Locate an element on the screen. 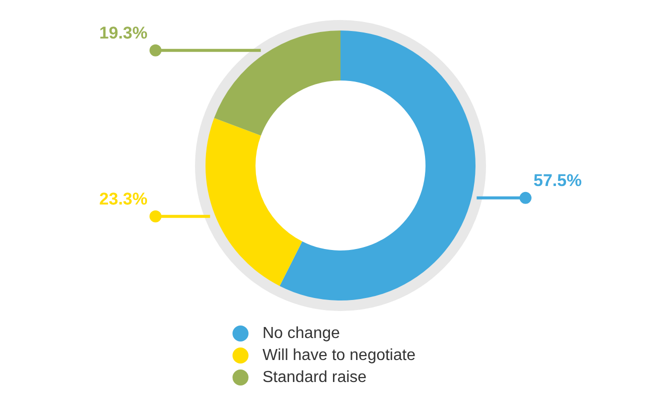 The height and width of the screenshot is (403, 650). legend-label: Standard raise is located at coordinates (314, 377).